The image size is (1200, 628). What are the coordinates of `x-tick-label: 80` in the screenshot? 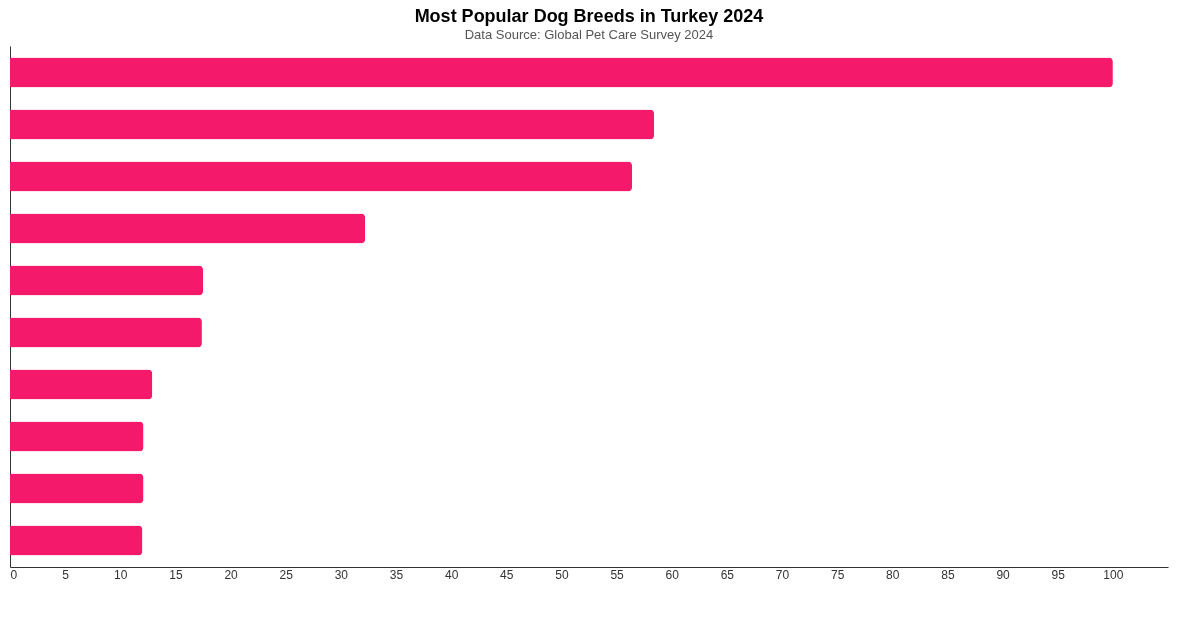 It's located at (893, 574).